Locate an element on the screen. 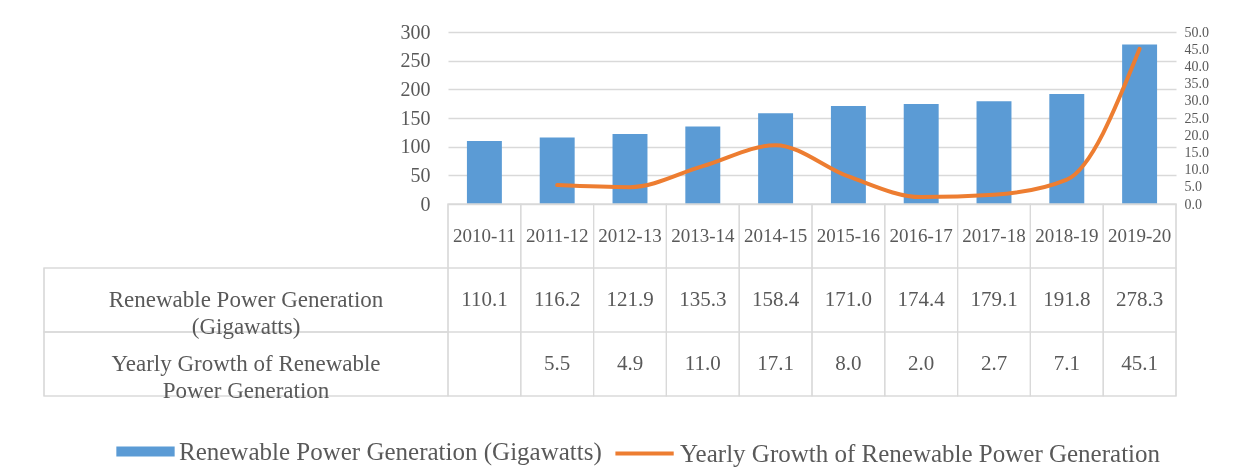  data-label: 171.0 is located at coordinates (848, 299).